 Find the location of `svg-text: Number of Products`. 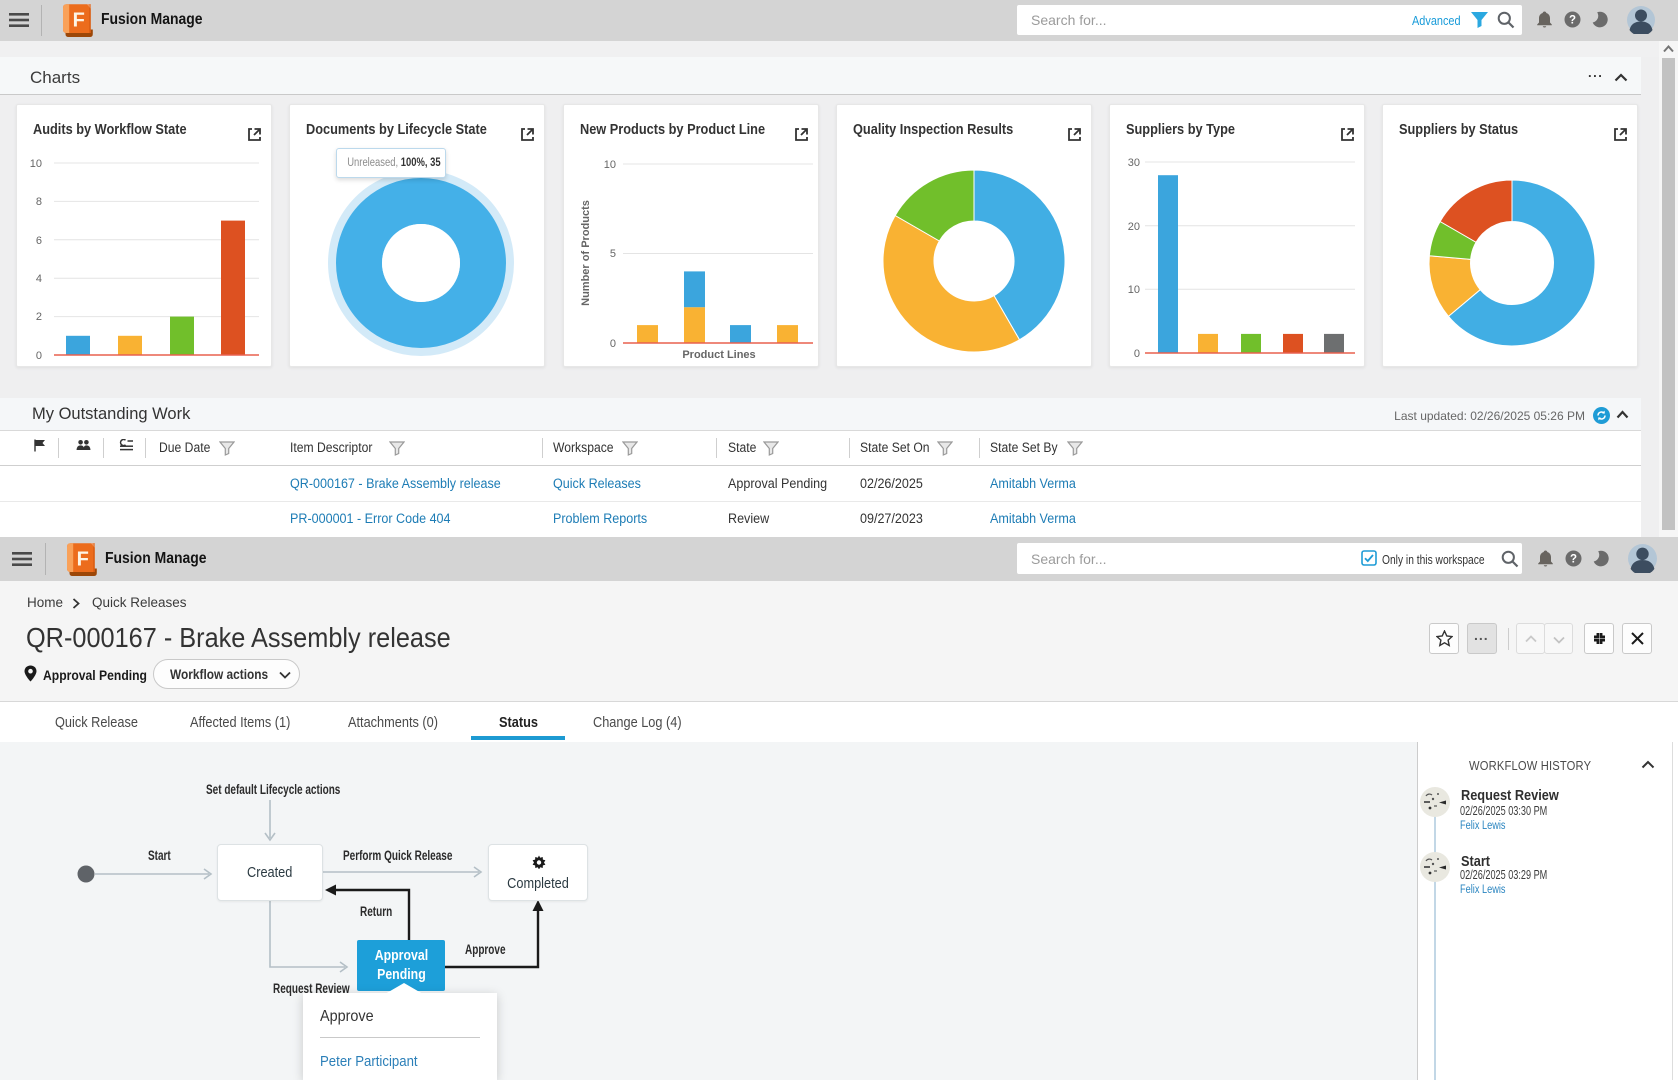

svg-text: Number of Products is located at coordinates (586, 253).